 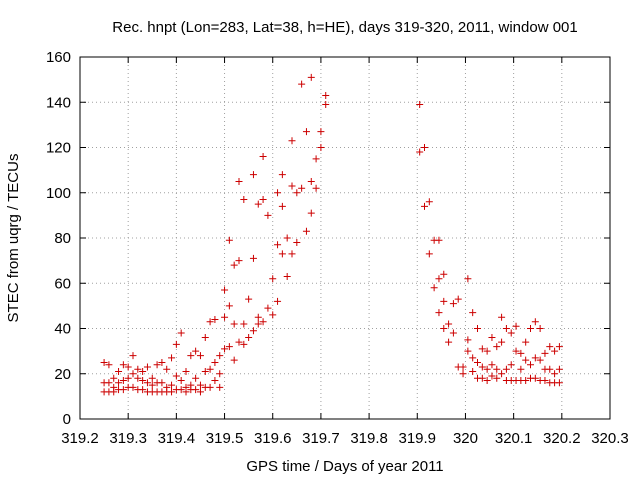 What do you see at coordinates (62, 283) in the screenshot?
I see `y-tick-label: 60` at bounding box center [62, 283].